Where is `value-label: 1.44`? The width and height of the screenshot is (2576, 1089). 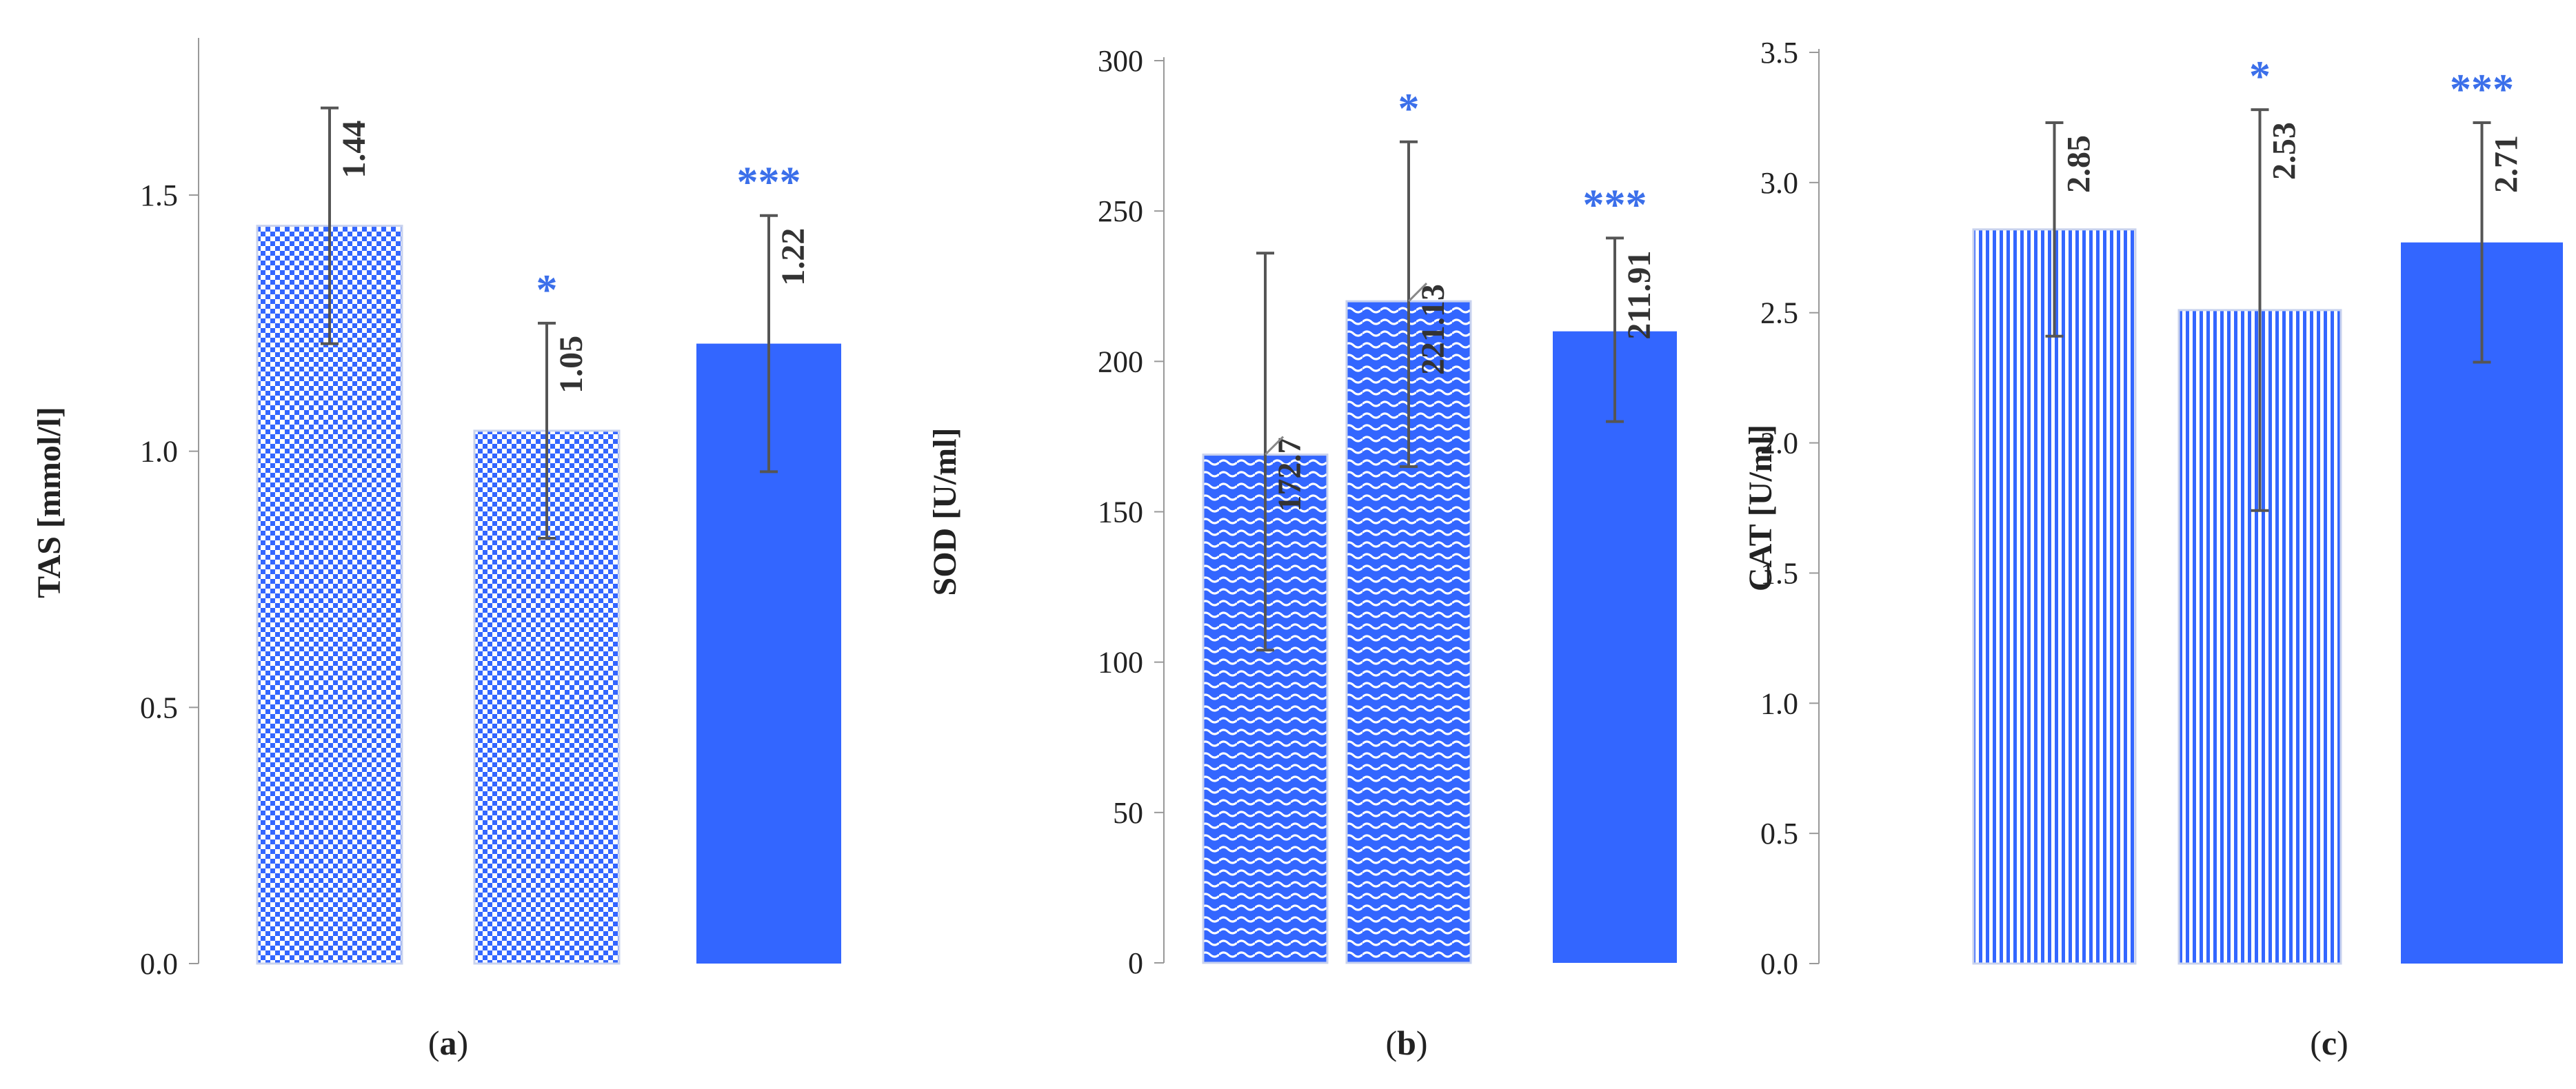
value-label: 1.44 is located at coordinates (354, 150).